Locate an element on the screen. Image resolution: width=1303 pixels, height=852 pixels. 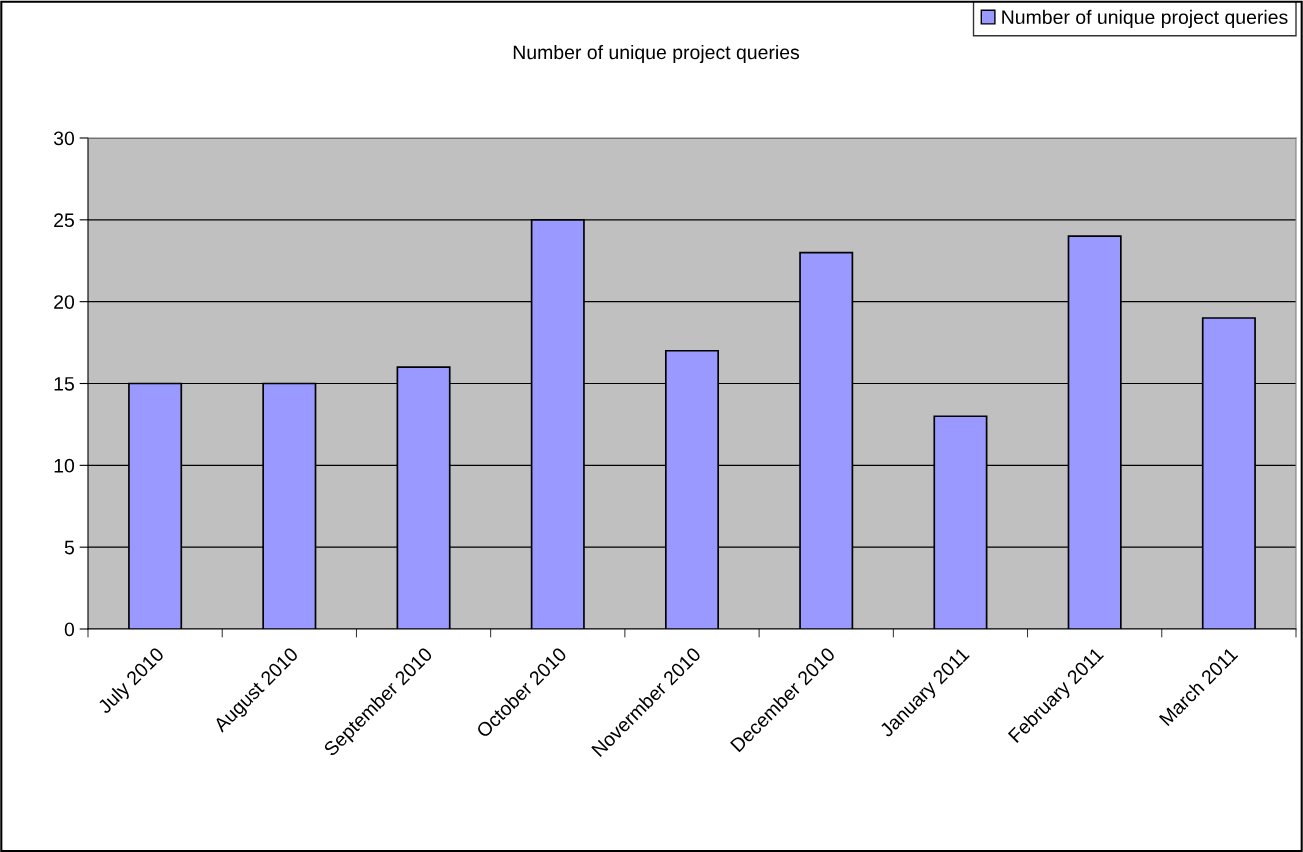
y-tick-label: 30 is located at coordinates (64, 138).